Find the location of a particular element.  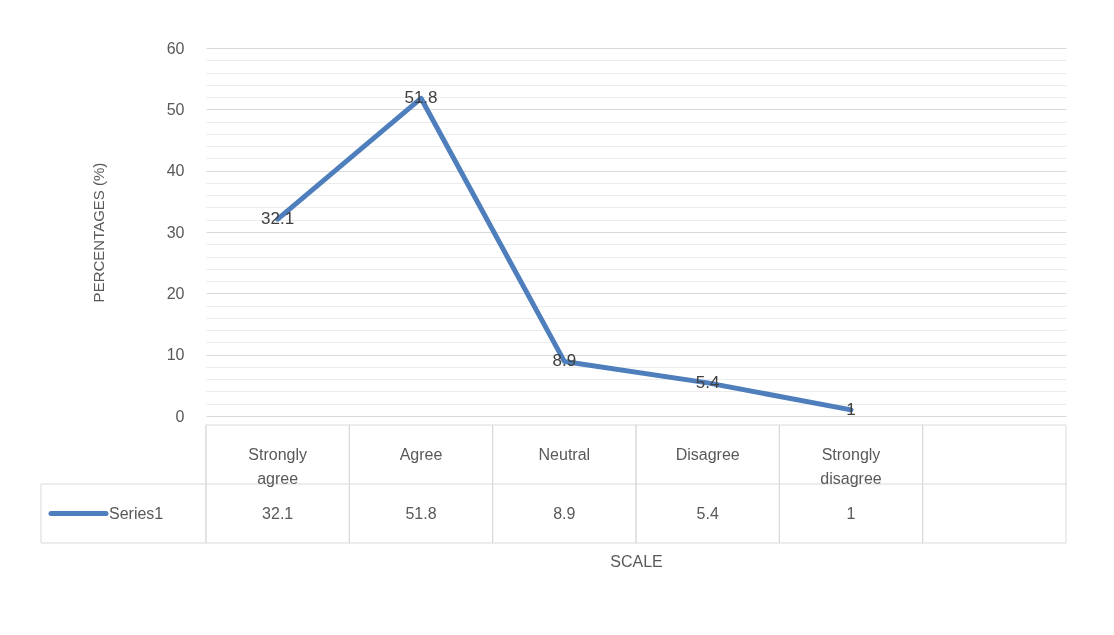

y-tick-label: 10 is located at coordinates (175, 355).